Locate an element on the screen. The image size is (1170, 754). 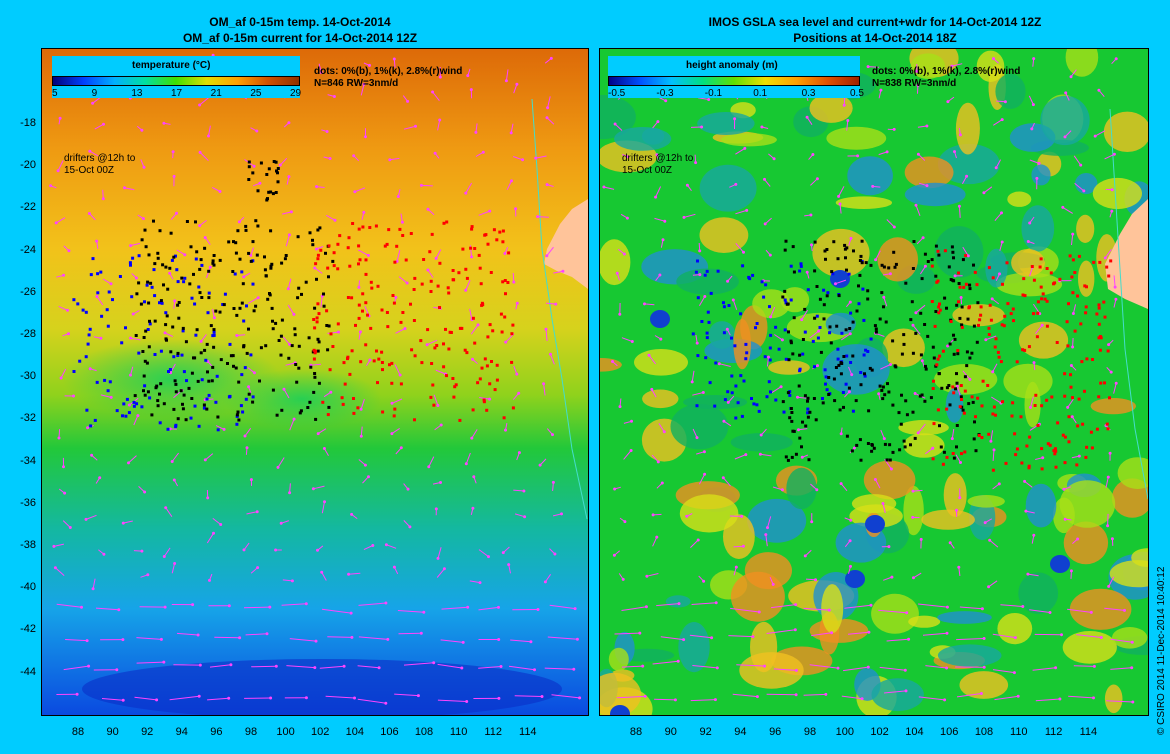
colorbar-tick-label: 9 is located at coordinates (94, 93).